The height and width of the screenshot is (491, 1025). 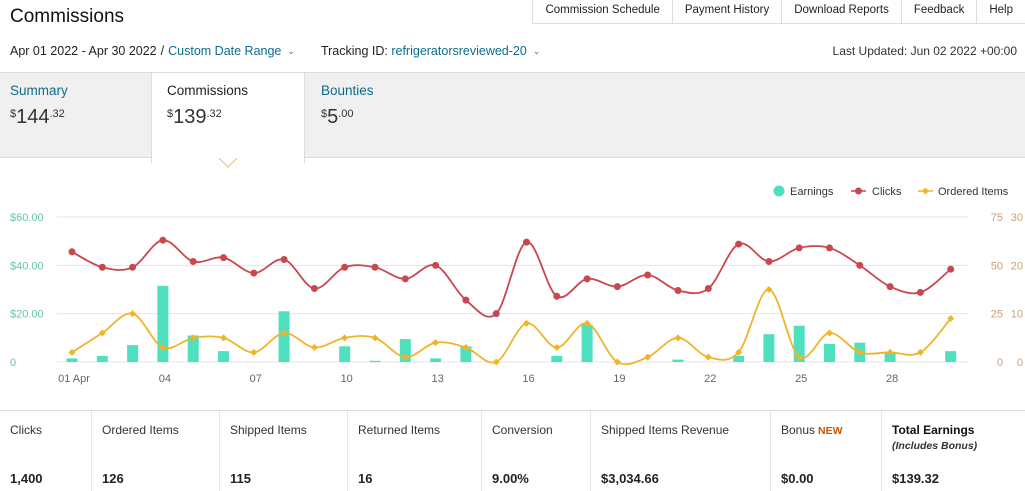 I want to click on y-left-tick-label: $60.00, so click(x=27, y=218).